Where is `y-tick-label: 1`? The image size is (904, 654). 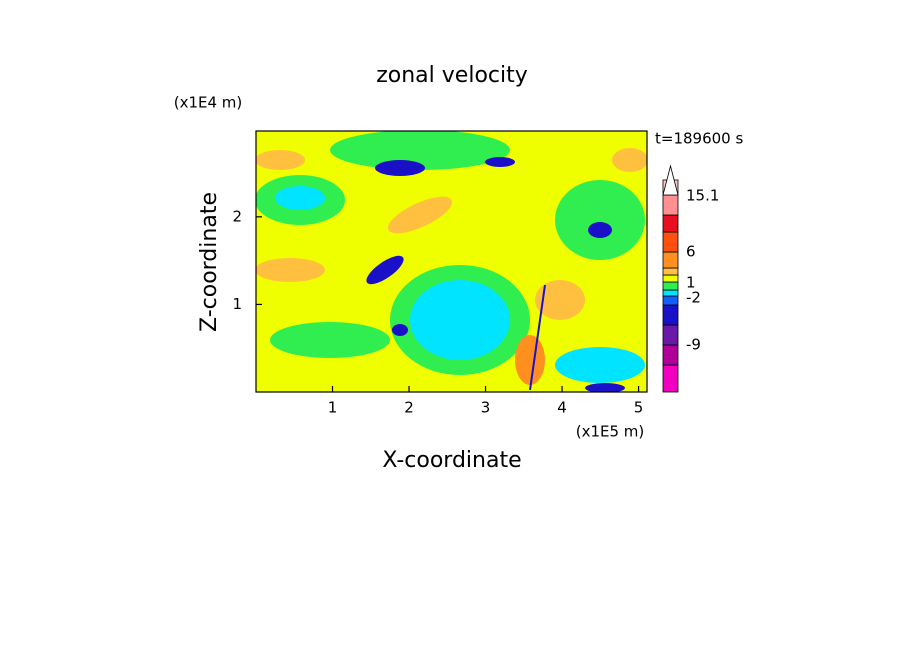 y-tick-label: 1 is located at coordinates (237, 304).